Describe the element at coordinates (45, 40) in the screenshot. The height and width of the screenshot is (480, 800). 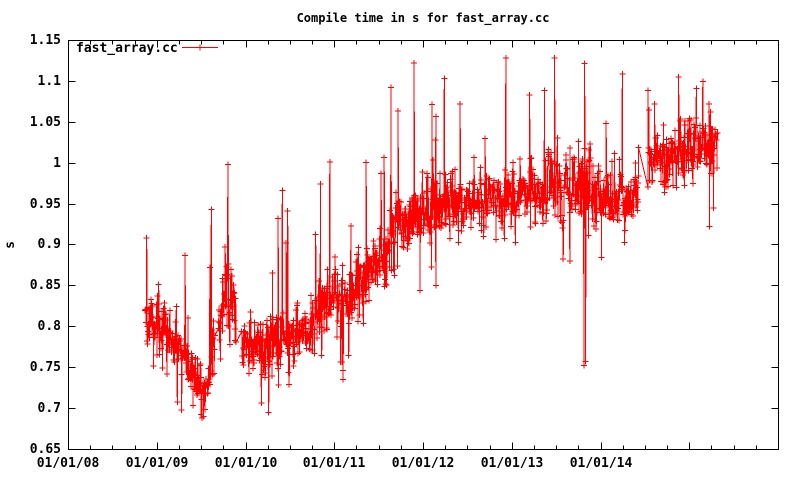
I see `y-tick-label: 1.15` at that location.